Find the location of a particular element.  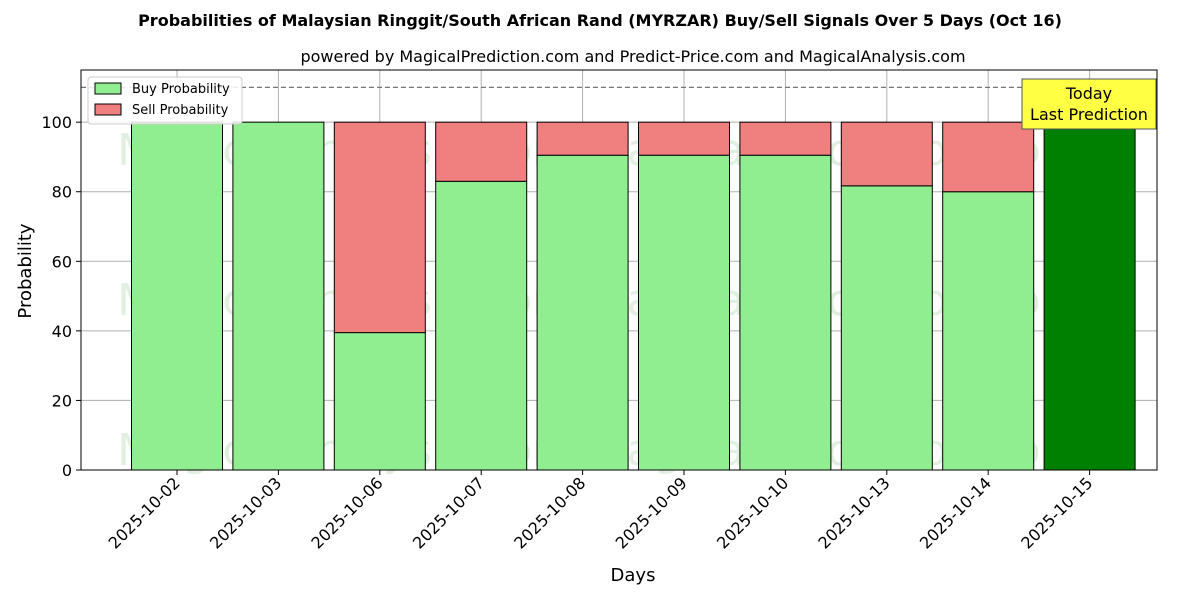

legend-buy-swatch is located at coordinates (108, 88).